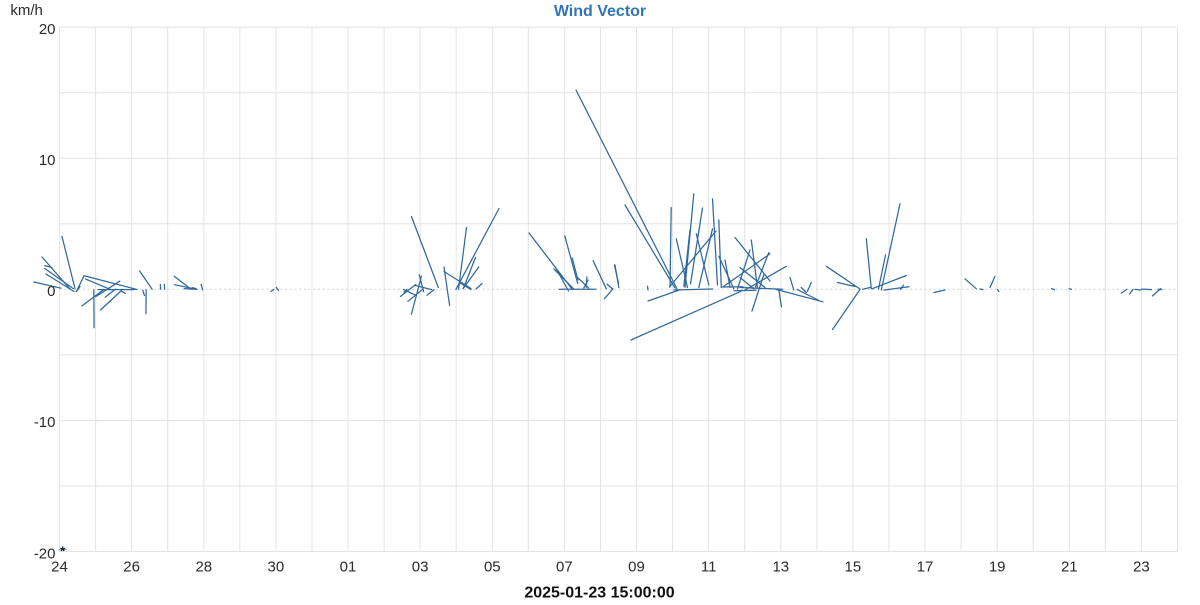 The height and width of the screenshot is (605, 1200). What do you see at coordinates (47, 29) in the screenshot?
I see `svg-text: 20` at bounding box center [47, 29].